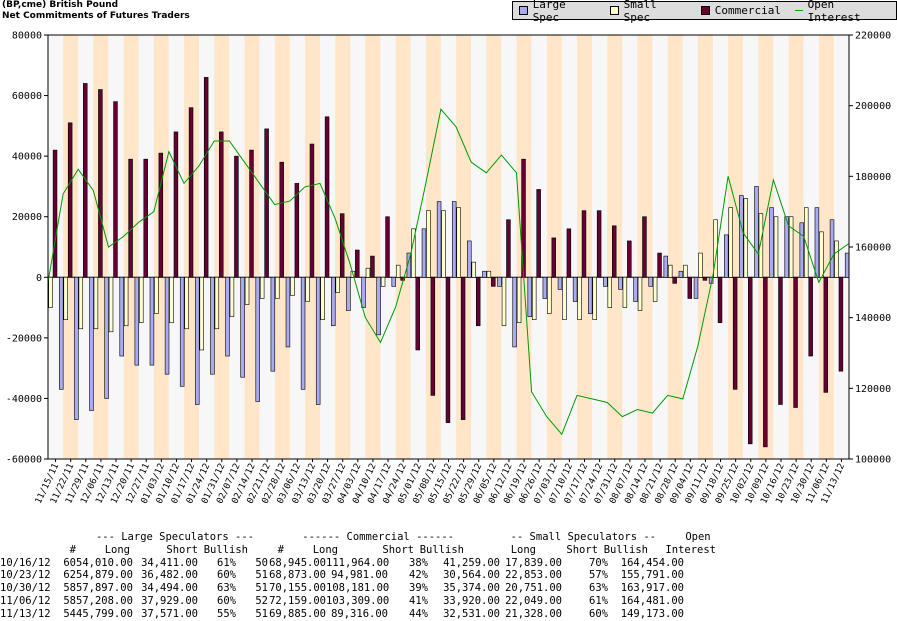 The image size is (897, 621). I want to click on legend-label-commercial: Commercial, so click(748, 10).